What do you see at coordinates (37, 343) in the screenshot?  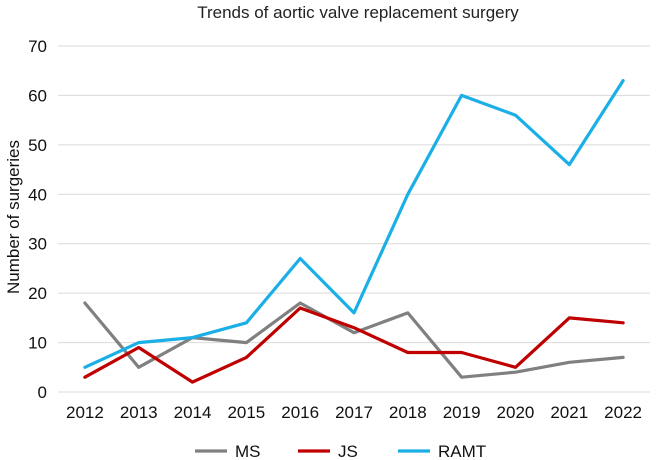 I see `y-tick-label: 10` at bounding box center [37, 343].